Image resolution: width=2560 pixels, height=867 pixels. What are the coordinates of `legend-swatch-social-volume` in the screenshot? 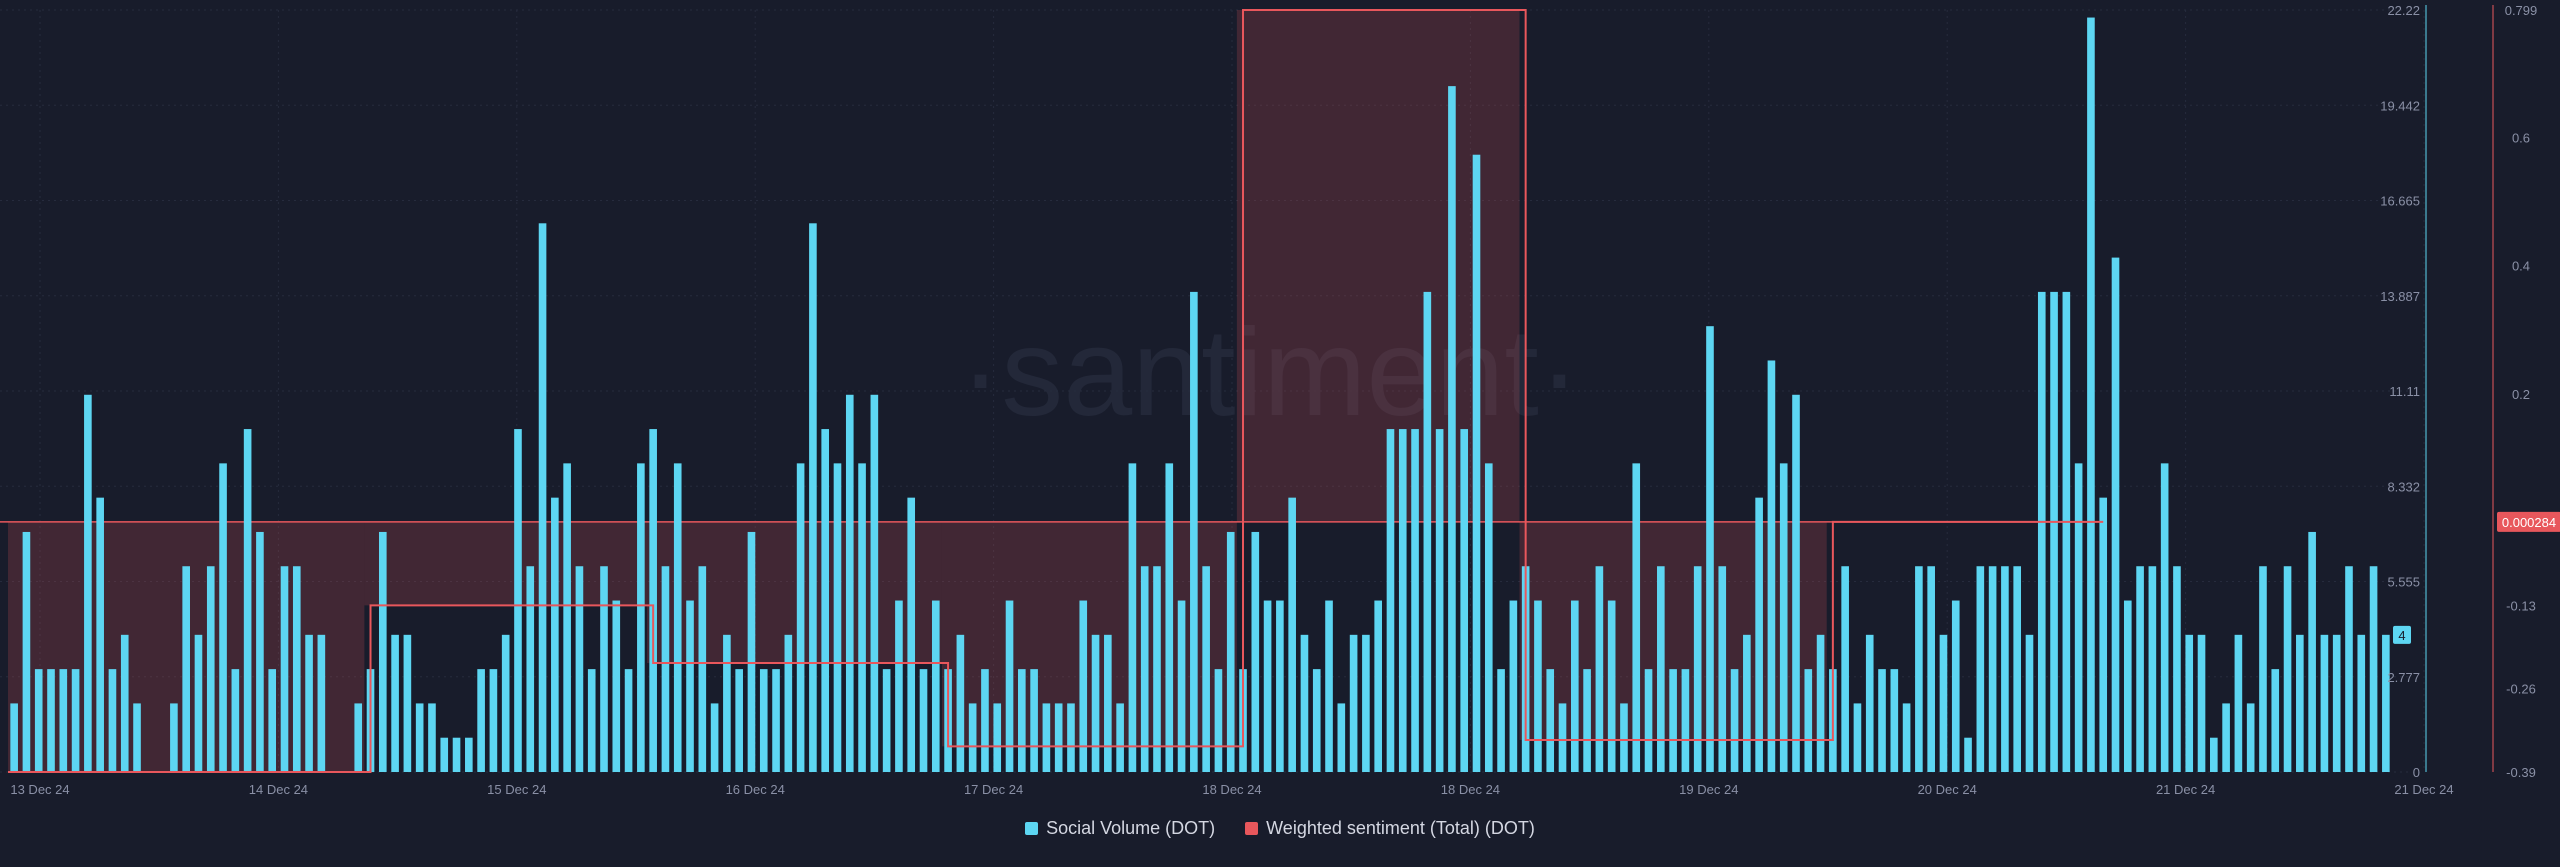 It's located at (1032, 828).